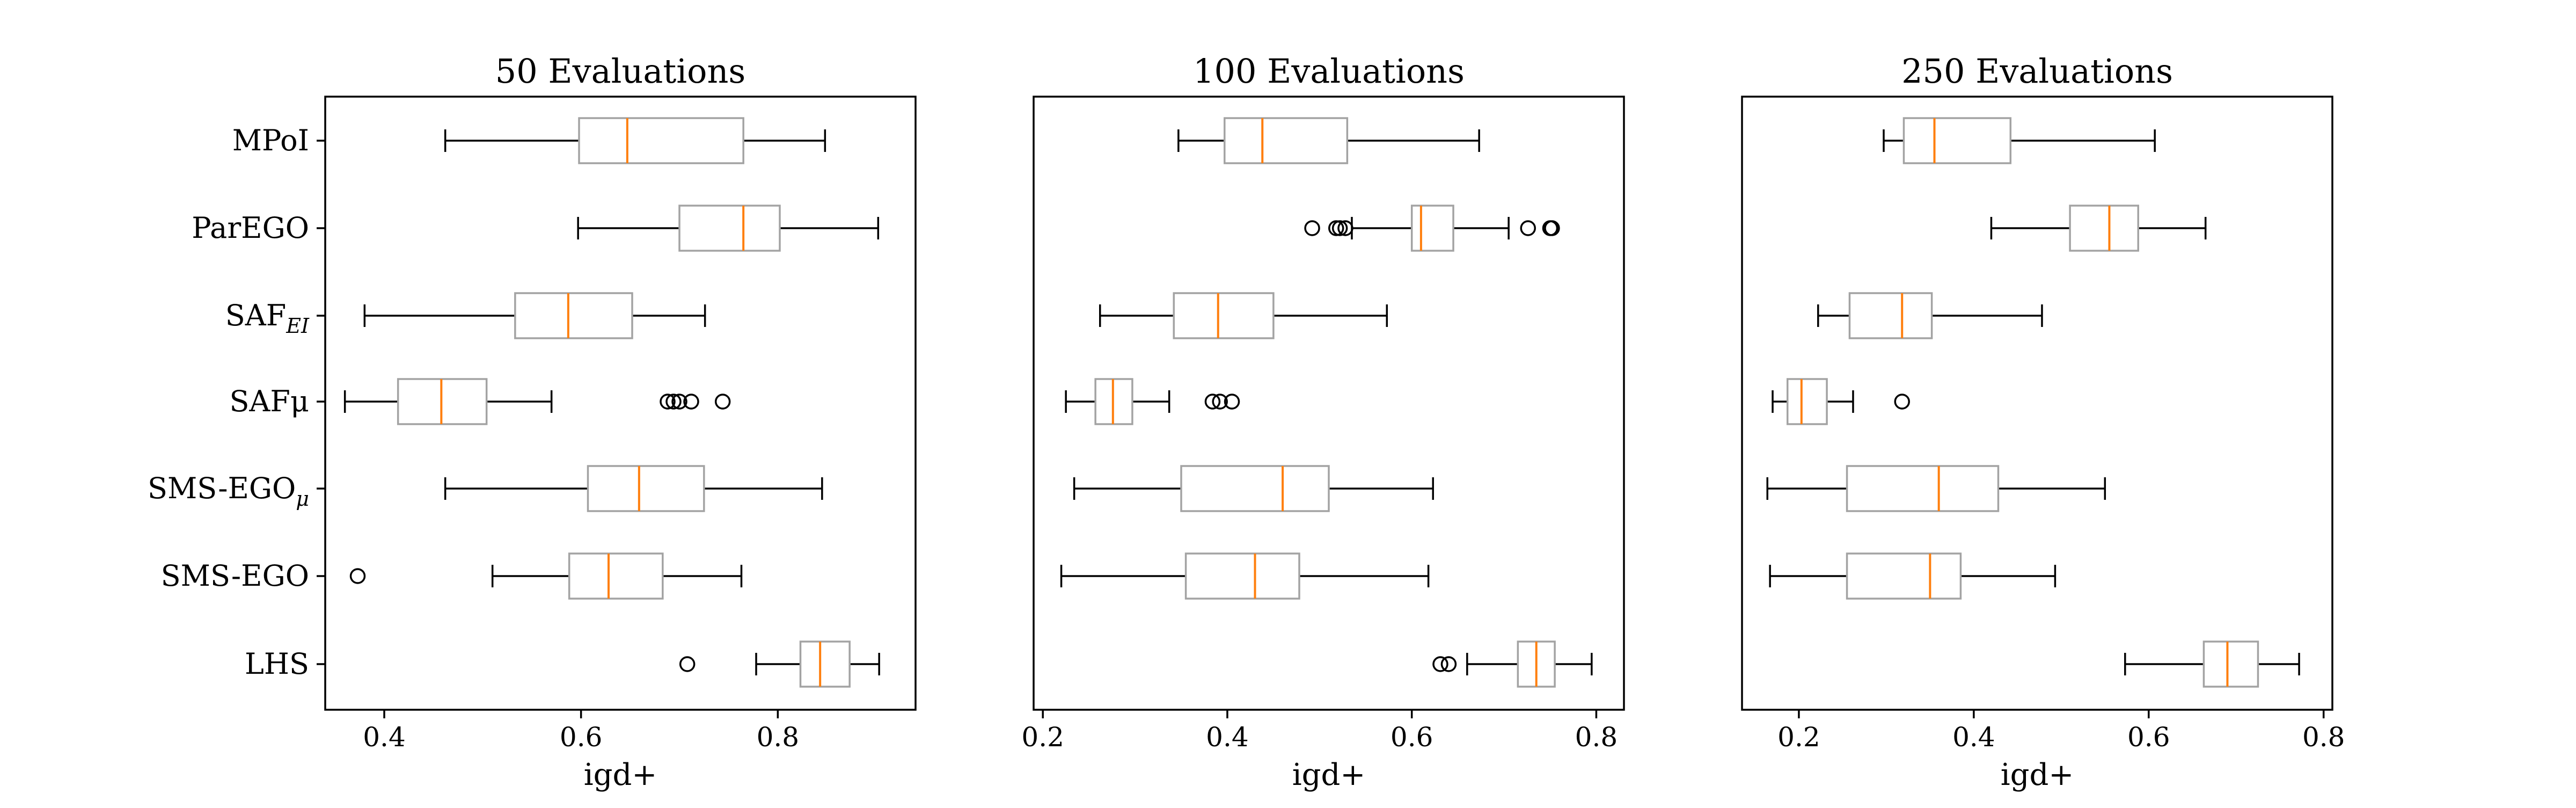  I want to click on y-category-label-base: SAF, so click(255, 315).